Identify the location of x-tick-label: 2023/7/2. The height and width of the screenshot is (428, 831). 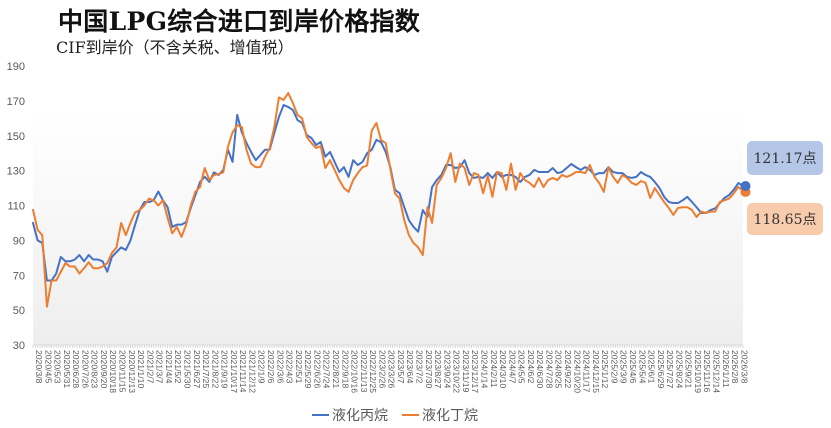
(420, 367).